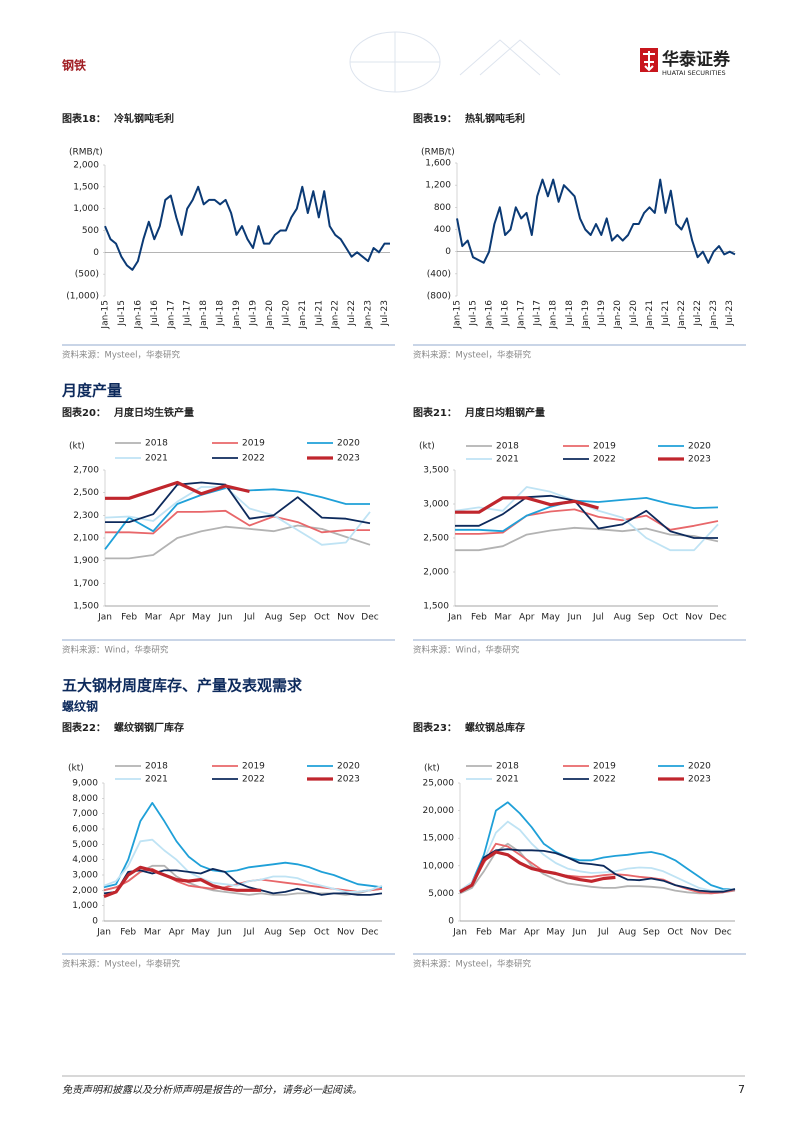 This screenshot has width=802, height=1133. Describe the element at coordinates (85, 876) in the screenshot. I see `y-tick-label: 3,000` at that location.